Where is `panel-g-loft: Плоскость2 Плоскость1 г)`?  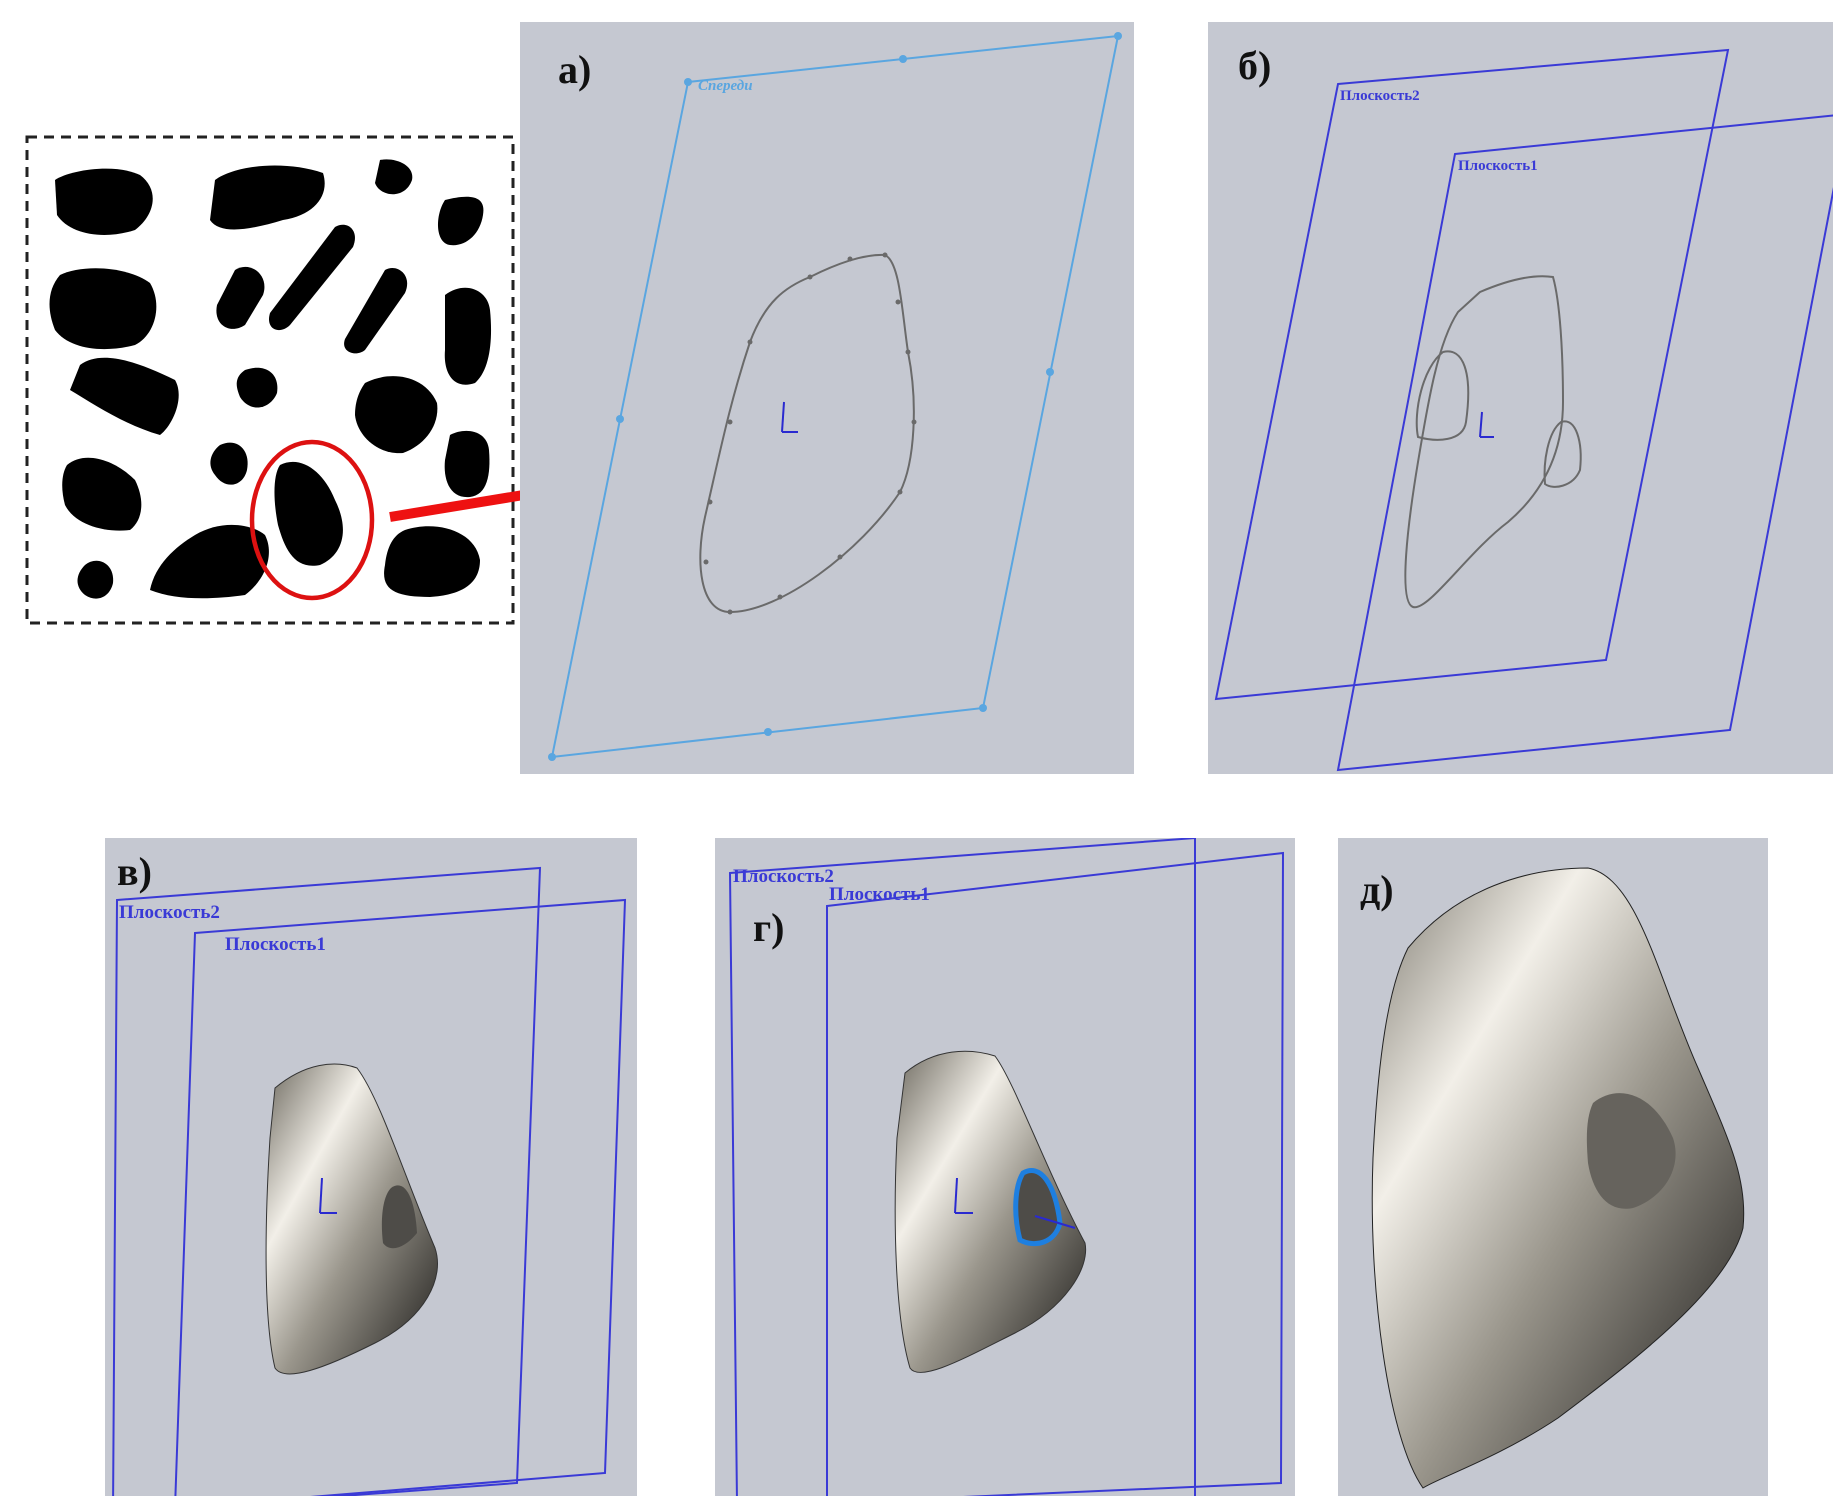 panel-g-loft: Плоскость2 Плоскость1 г) is located at coordinates (1005, 1167).